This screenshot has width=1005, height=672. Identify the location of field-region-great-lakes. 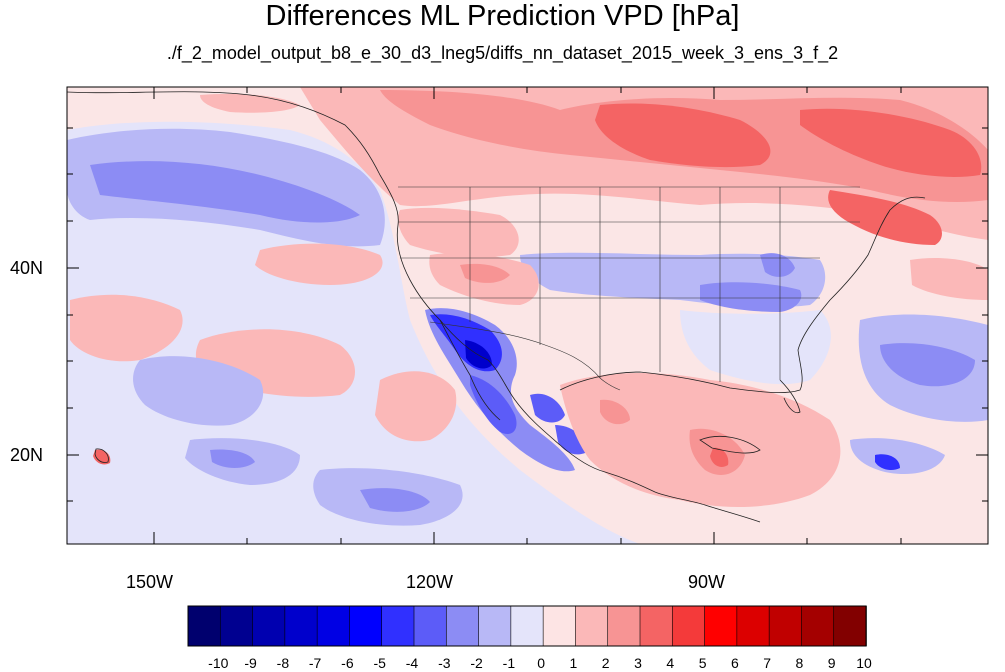
(777, 265).